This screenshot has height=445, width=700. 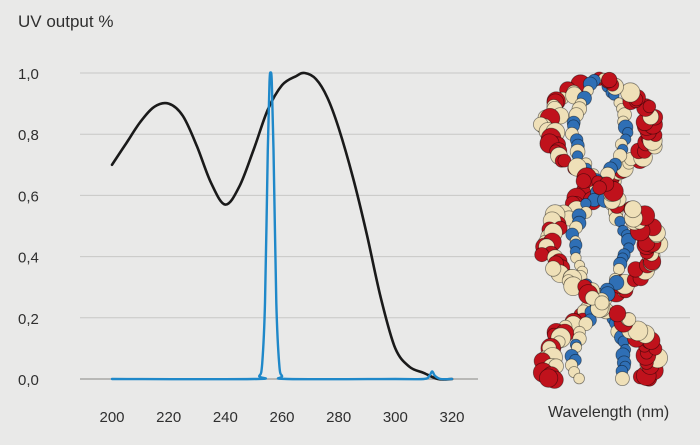 What do you see at coordinates (338, 417) in the screenshot?
I see `x-tick-label: 280` at bounding box center [338, 417].